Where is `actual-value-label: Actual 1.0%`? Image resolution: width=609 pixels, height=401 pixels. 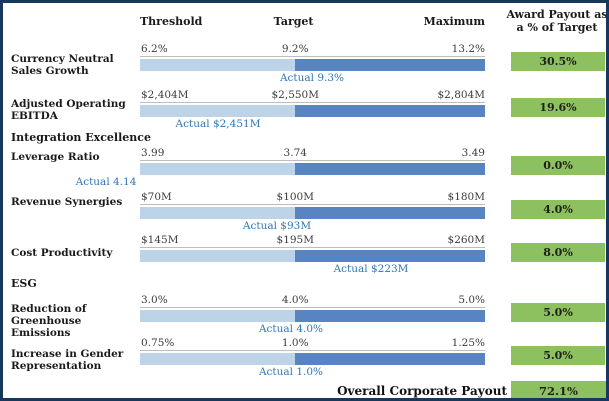 actual-value-label: Actual 1.0% is located at coordinates (291, 372).